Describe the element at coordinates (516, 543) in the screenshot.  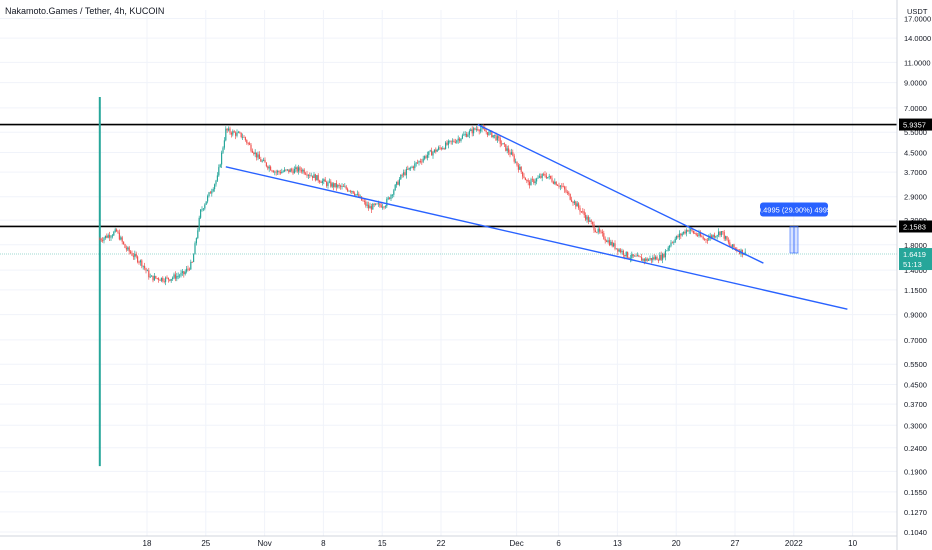
I see `time-tick-label: Dec` at that location.